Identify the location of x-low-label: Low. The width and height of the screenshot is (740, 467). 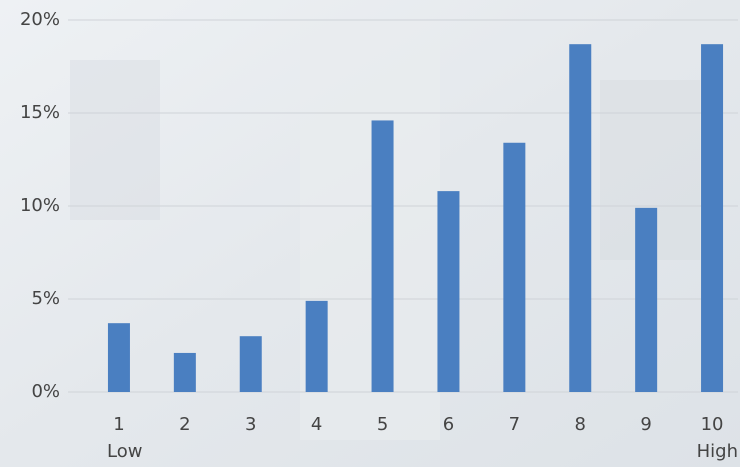
(124, 451).